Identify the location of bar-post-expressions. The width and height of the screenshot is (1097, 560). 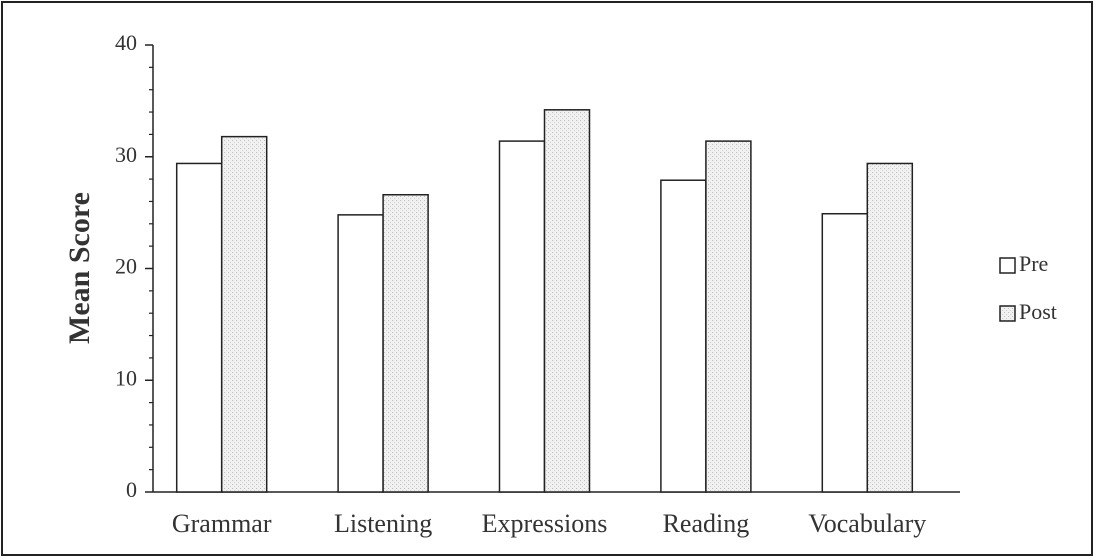
(567, 301).